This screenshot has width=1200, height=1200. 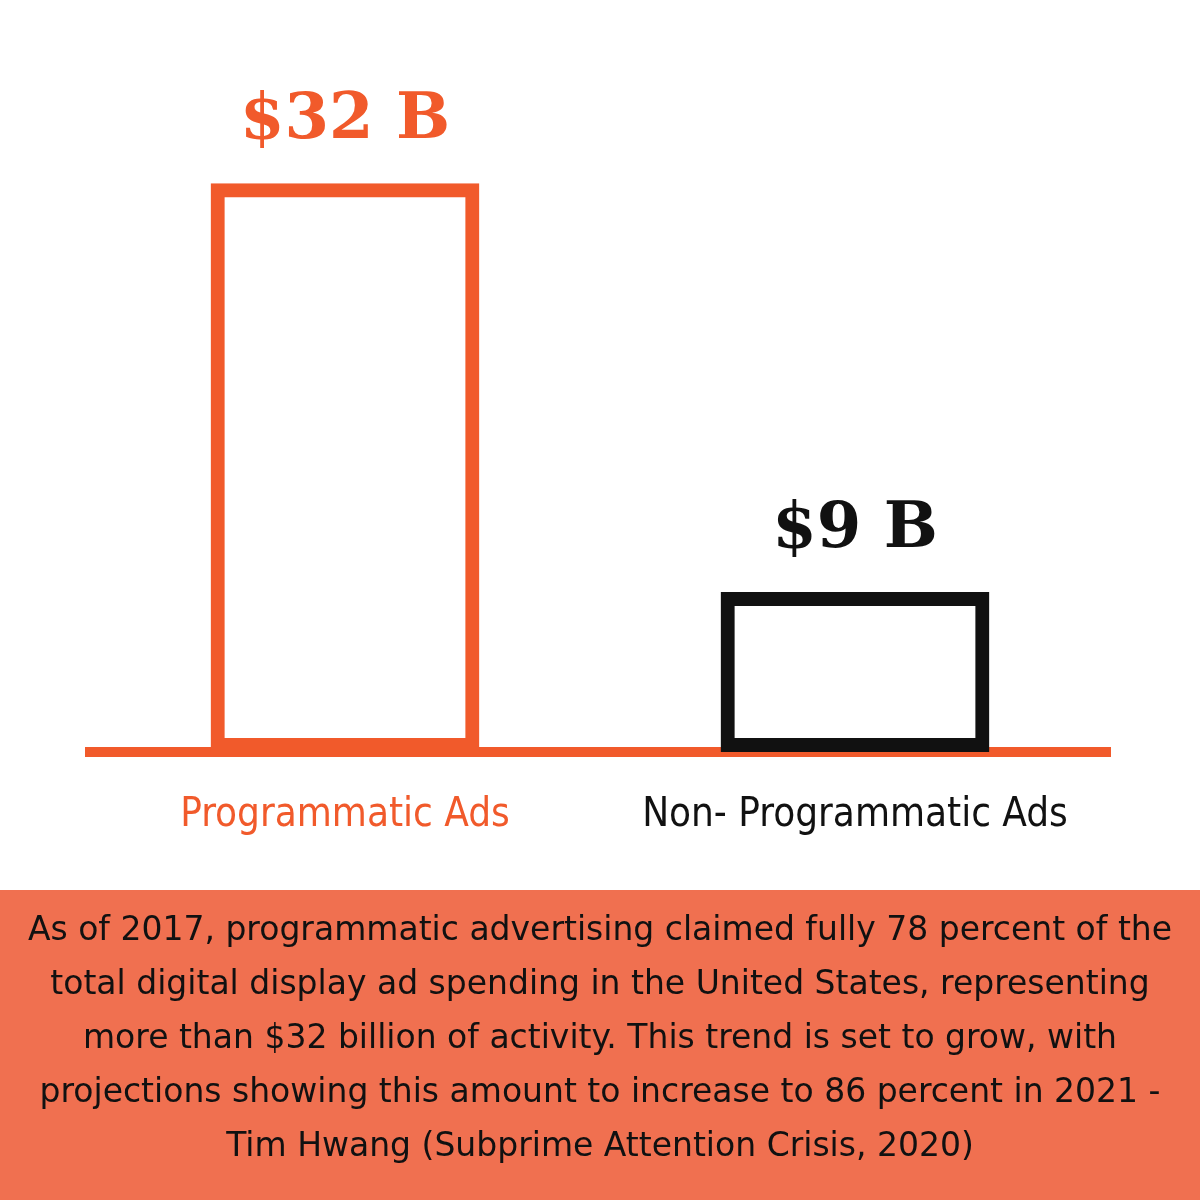 What do you see at coordinates (345, 115) in the screenshot?
I see `data-label: $32 B` at bounding box center [345, 115].